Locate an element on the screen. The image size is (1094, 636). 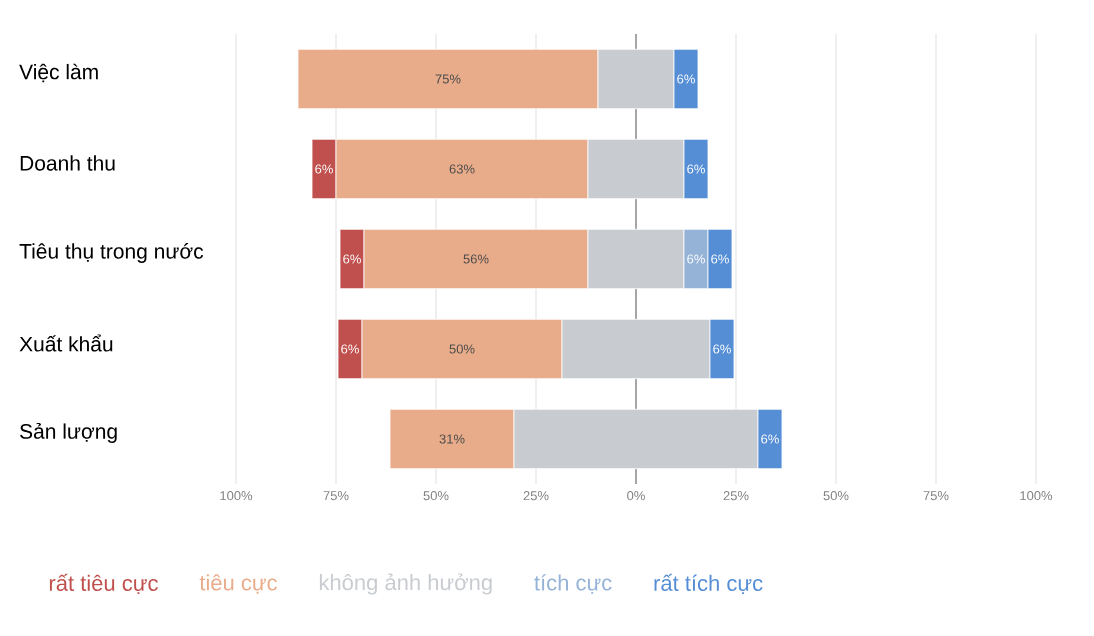
y-tick-label: Tiêu thụ trong nước is located at coordinates (111, 253).